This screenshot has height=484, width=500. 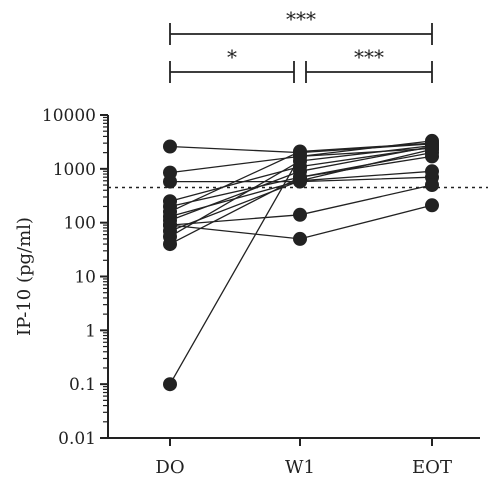 What do you see at coordinates (90, 331) in the screenshot?
I see `y-tick-label: 1` at bounding box center [90, 331].